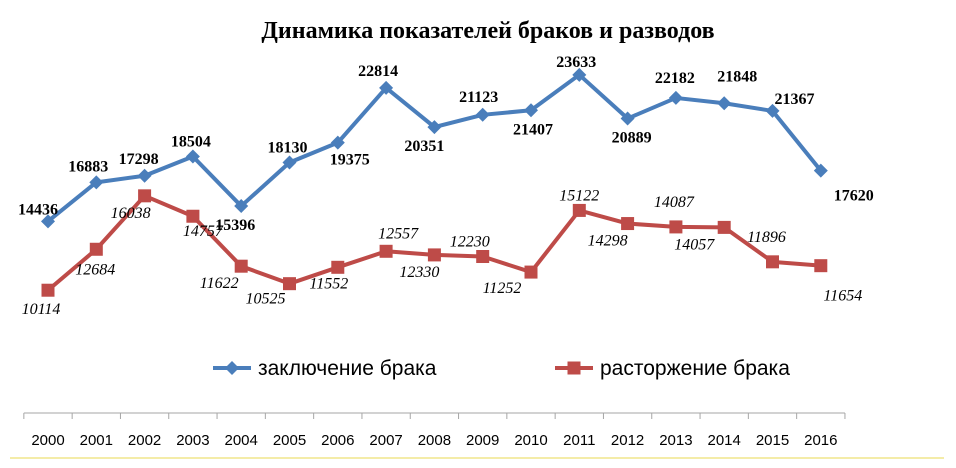  What do you see at coordinates (289, 162) in the screenshot?
I see `point-marriage-2005` at bounding box center [289, 162].